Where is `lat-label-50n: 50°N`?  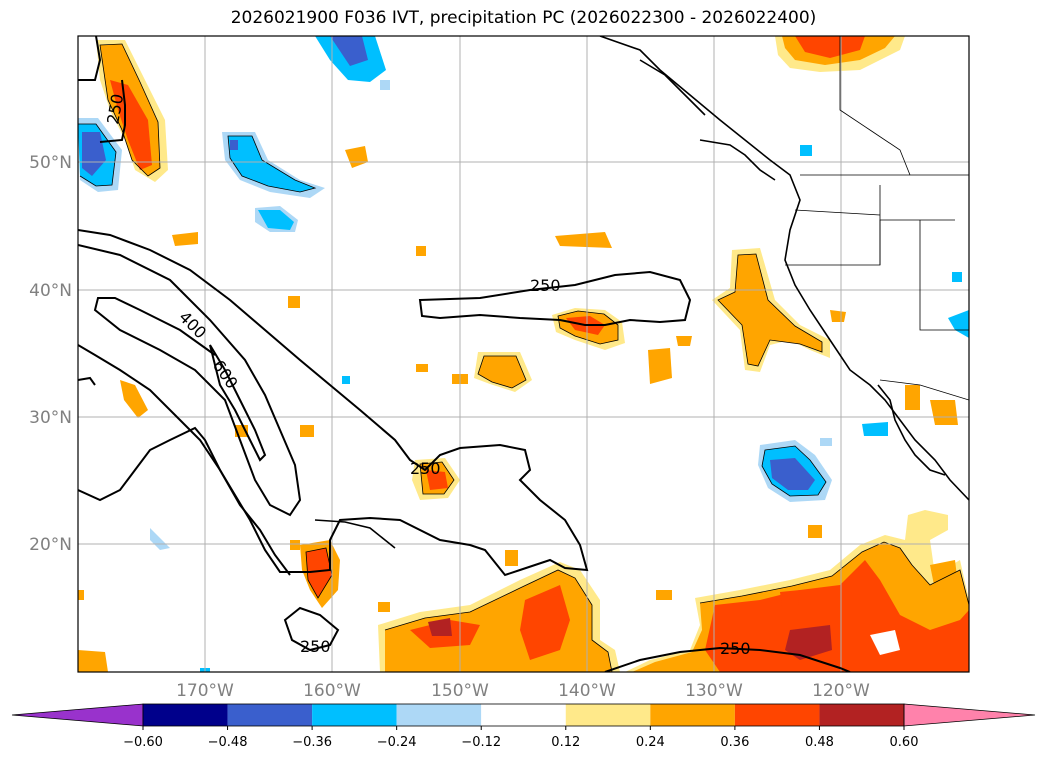 lat-label-50n: 50°N is located at coordinates (50, 163).